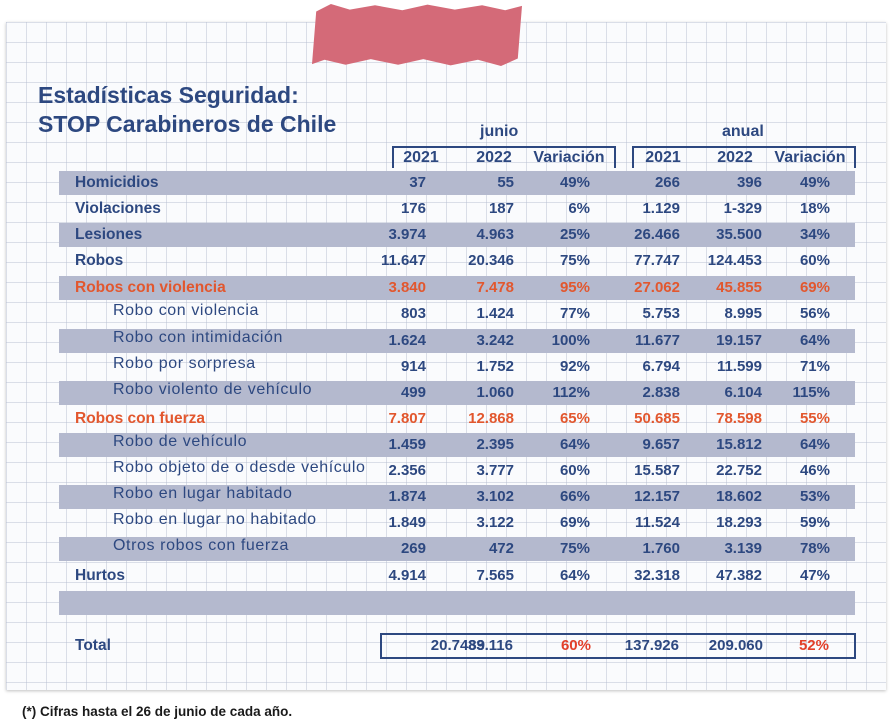 Image resolution: width=893 pixels, height=727 pixels. Describe the element at coordinates (739, 522) in the screenshot. I see `cell-anual-2022: 18.293` at that location.